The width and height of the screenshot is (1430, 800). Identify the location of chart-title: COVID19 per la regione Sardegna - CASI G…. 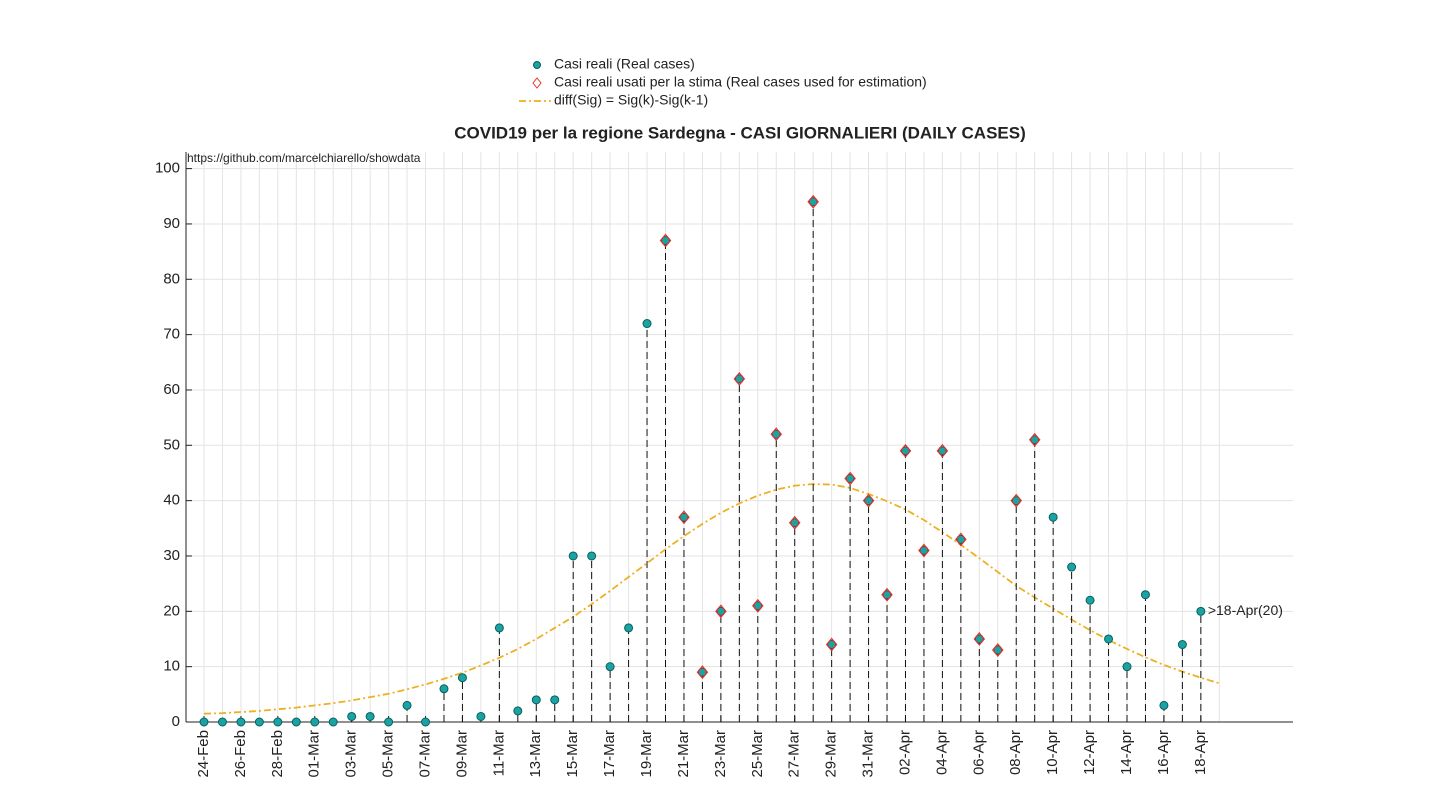
(740, 132).